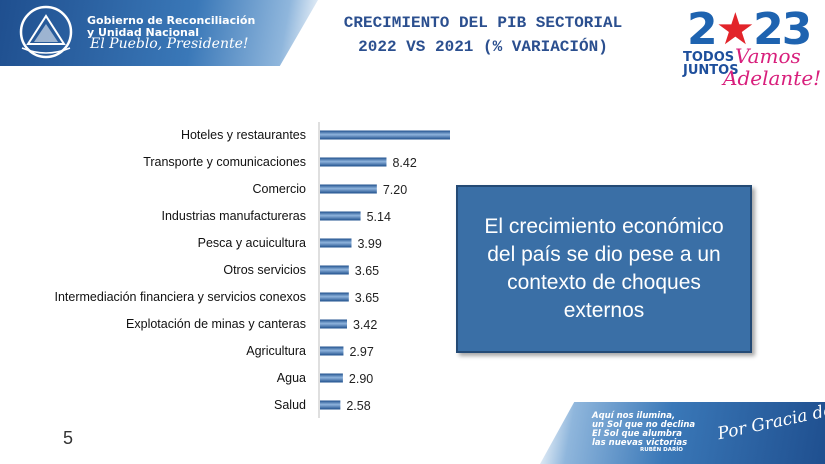 This screenshot has height=464, width=825. I want to click on value-label: 7.20, so click(395, 190).